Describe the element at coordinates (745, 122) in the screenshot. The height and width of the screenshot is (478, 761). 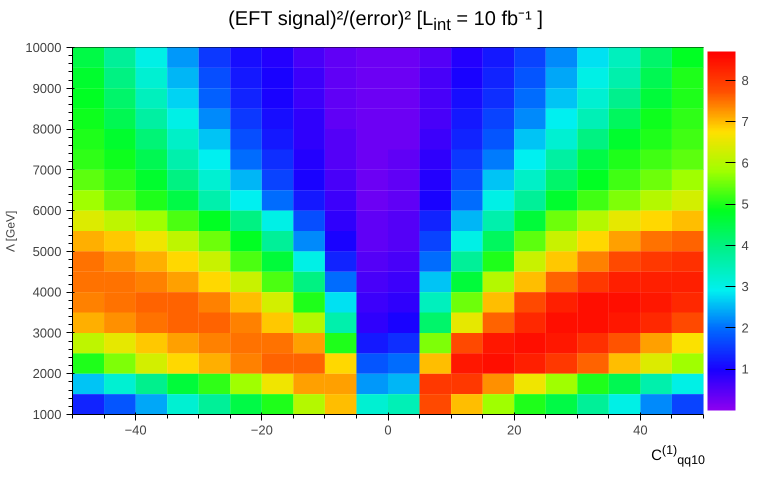
I see `color-bar-label: 7` at that location.